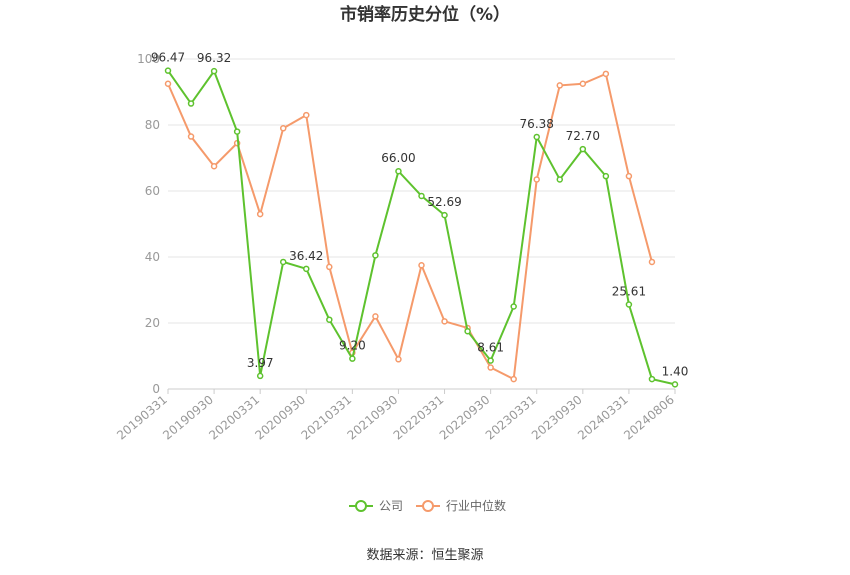 The height and width of the screenshot is (575, 850). Describe the element at coordinates (156, 389) in the screenshot. I see `y-tick-label: 0` at that location.